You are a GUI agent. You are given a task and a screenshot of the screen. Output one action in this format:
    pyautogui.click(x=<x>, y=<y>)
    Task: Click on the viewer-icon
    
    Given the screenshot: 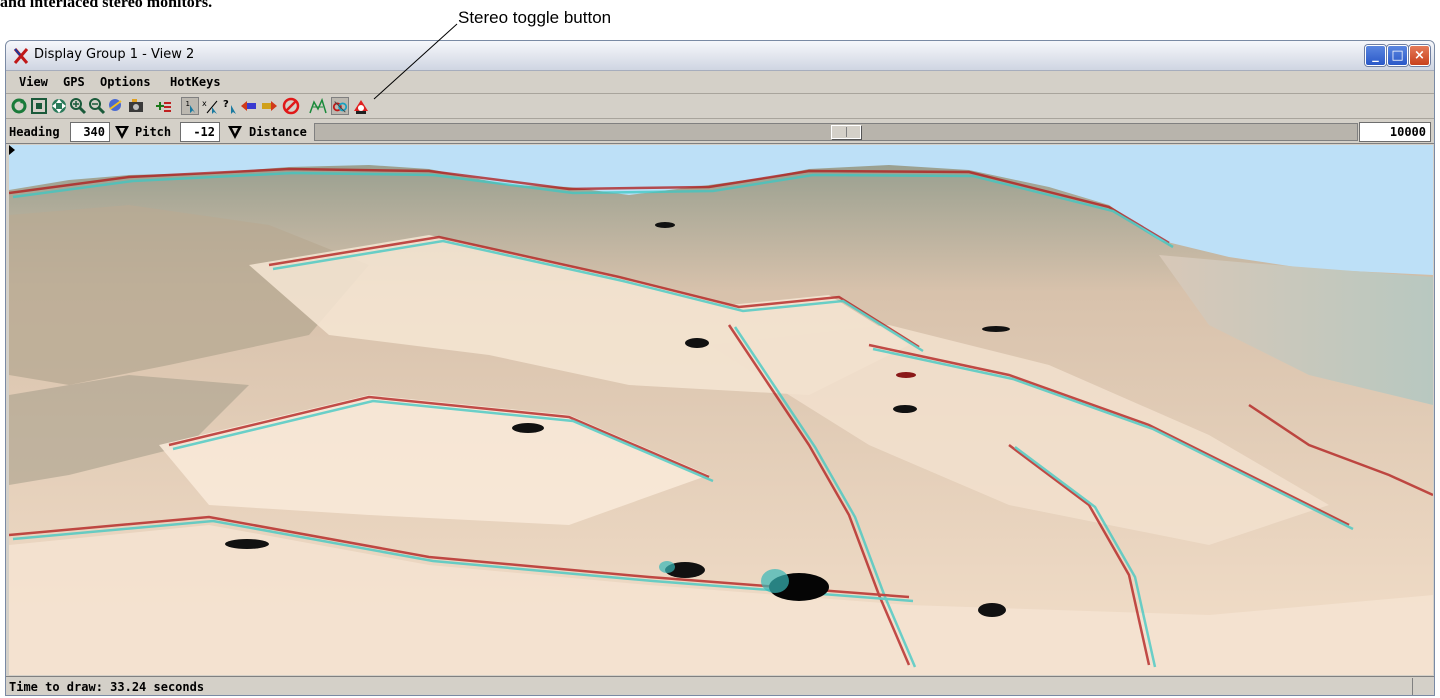 What is the action you would take?
    pyautogui.click(x=361, y=106)
    